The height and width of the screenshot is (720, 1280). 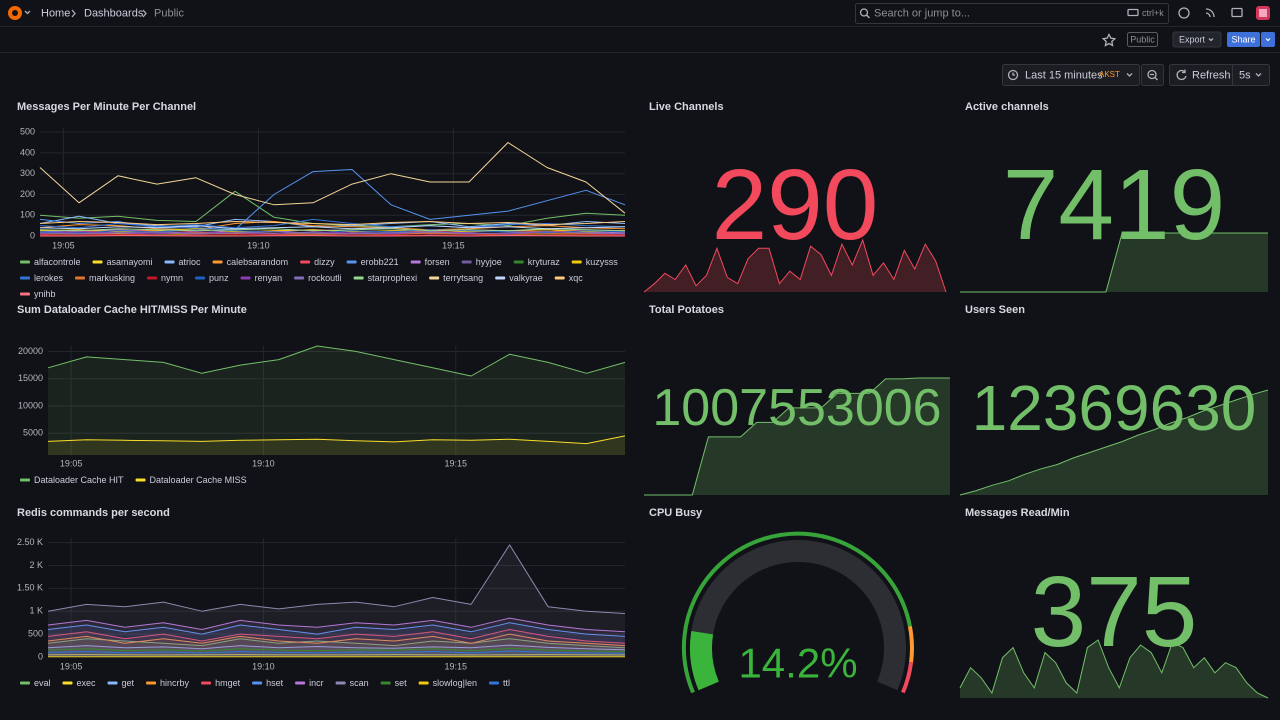 I want to click on legend-label: atrioc, so click(x=190, y=262).